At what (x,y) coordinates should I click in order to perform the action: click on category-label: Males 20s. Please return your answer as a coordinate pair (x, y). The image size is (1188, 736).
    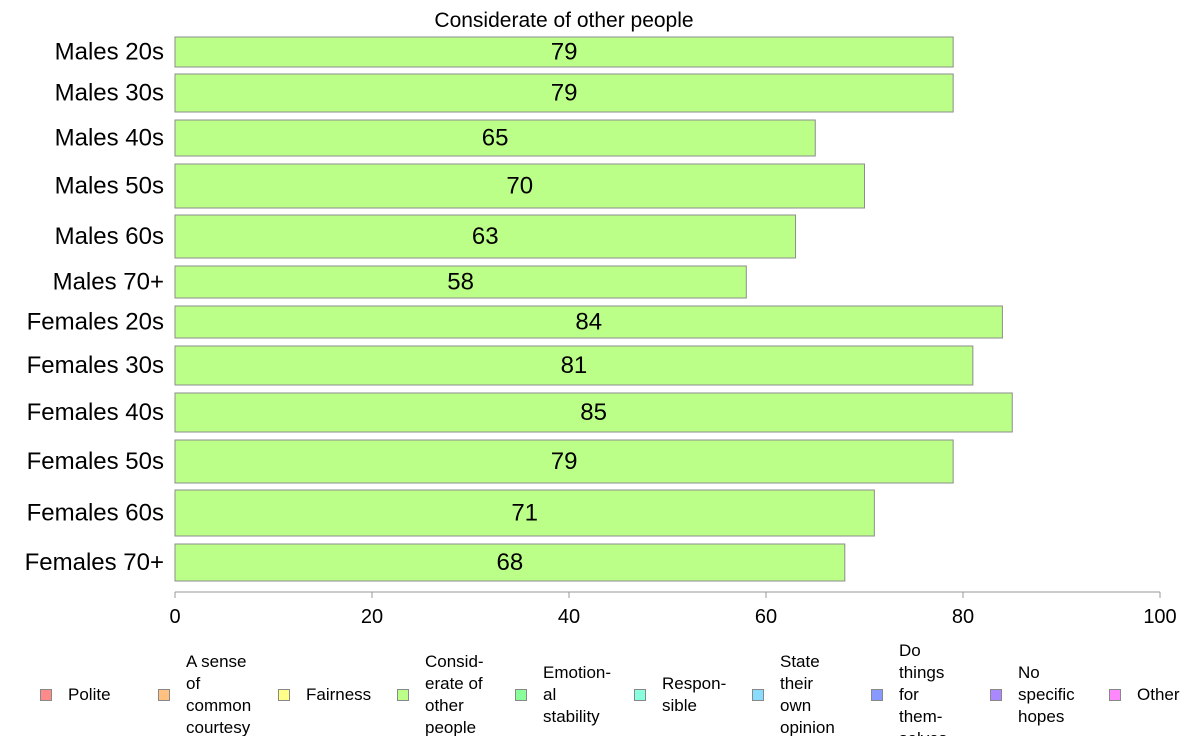
    Looking at the image, I should click on (109, 52).